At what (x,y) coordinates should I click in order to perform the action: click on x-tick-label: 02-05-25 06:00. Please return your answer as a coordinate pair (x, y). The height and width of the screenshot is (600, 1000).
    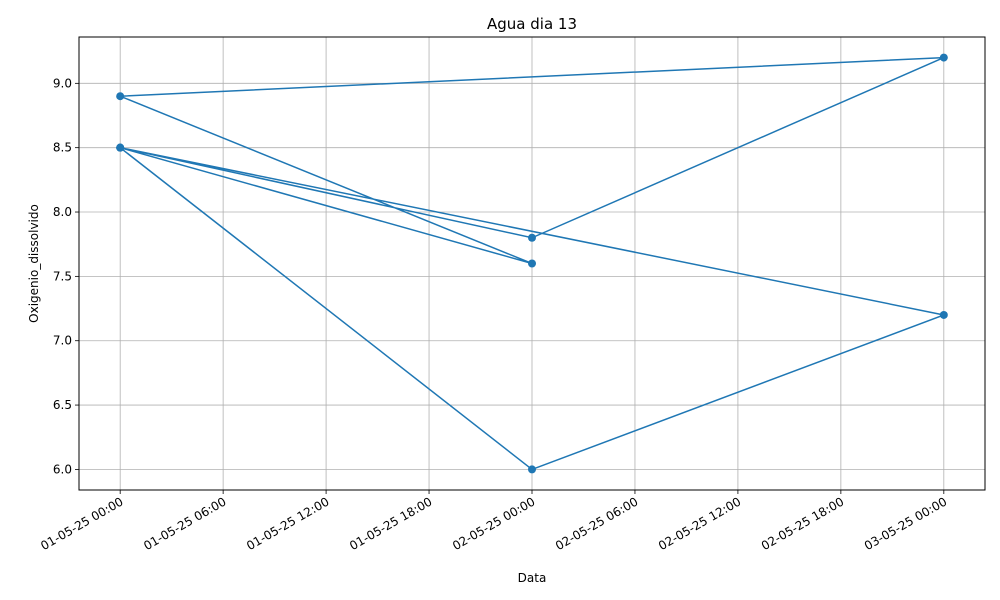
    Looking at the image, I should click on (596, 523).